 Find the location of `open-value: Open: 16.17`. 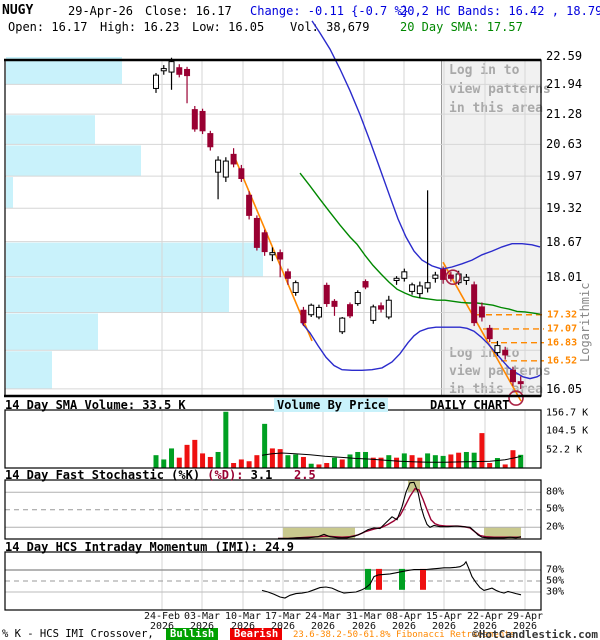

open-value: Open: 16.17 is located at coordinates (48, 27).